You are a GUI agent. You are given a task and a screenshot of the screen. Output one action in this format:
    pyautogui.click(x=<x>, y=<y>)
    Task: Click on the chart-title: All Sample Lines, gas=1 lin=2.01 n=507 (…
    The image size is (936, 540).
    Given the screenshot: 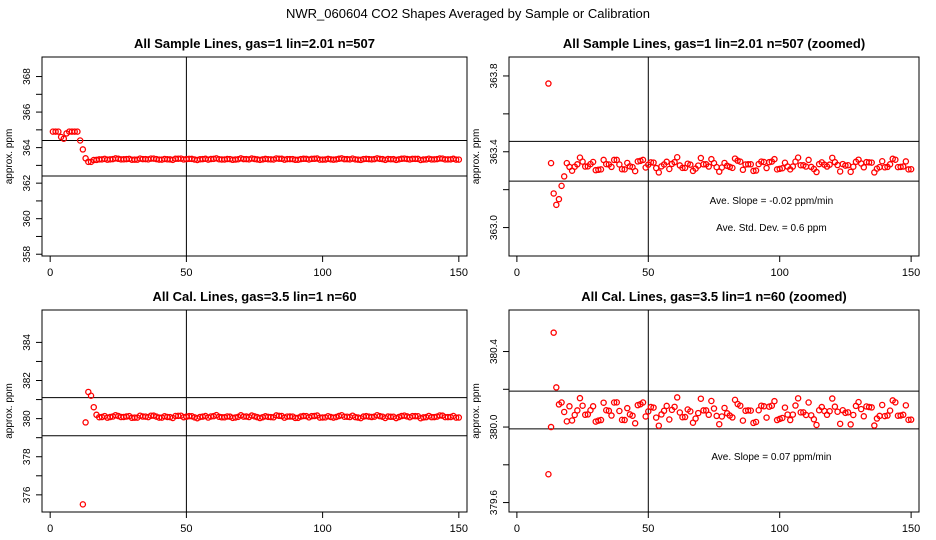 What is the action you would take?
    pyautogui.click(x=714, y=43)
    